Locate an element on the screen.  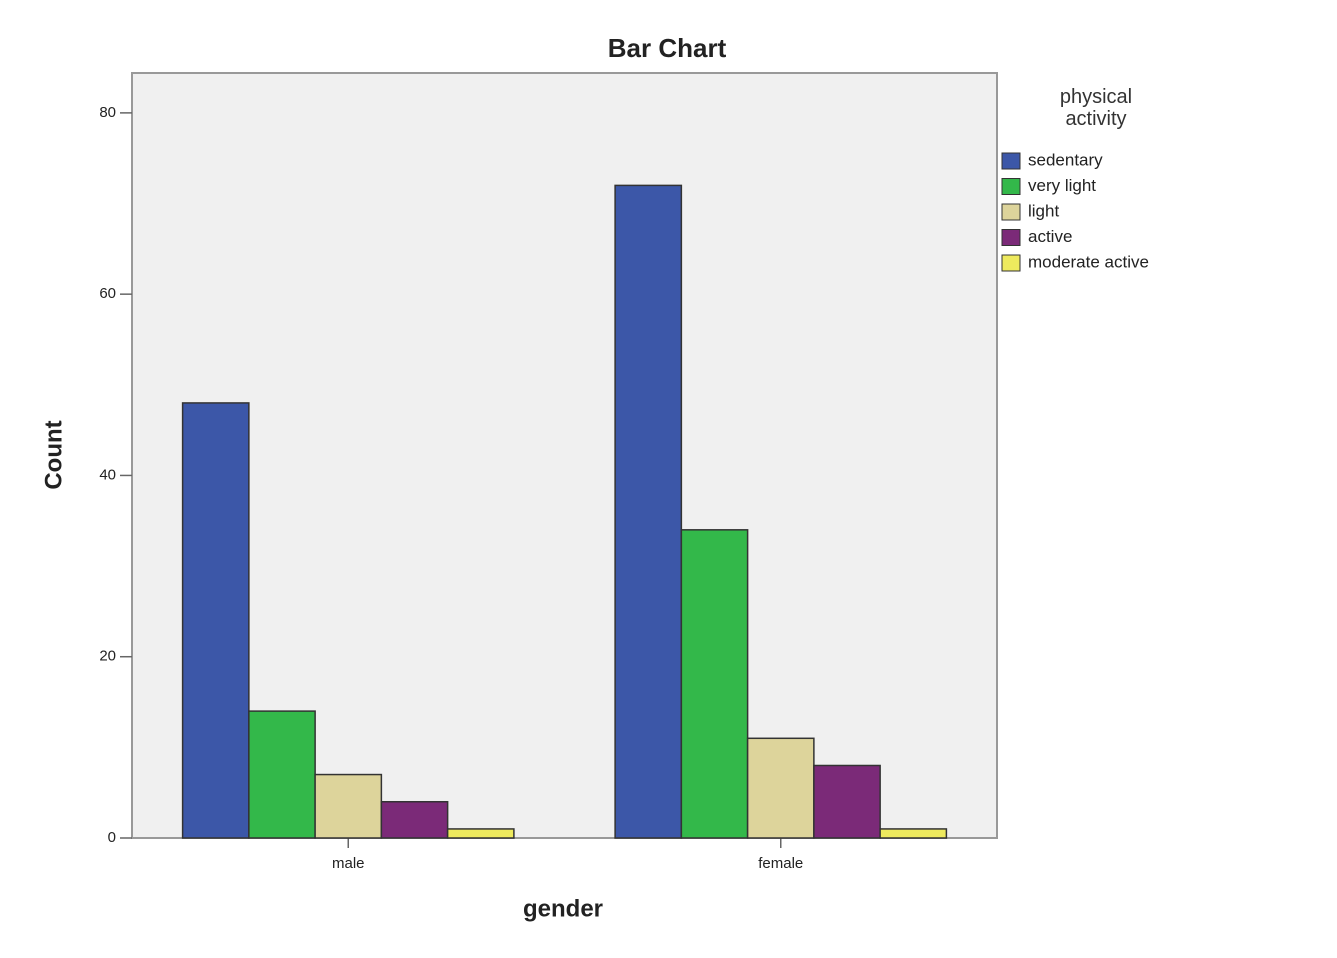
y-axis-label: Count is located at coordinates (53, 454).